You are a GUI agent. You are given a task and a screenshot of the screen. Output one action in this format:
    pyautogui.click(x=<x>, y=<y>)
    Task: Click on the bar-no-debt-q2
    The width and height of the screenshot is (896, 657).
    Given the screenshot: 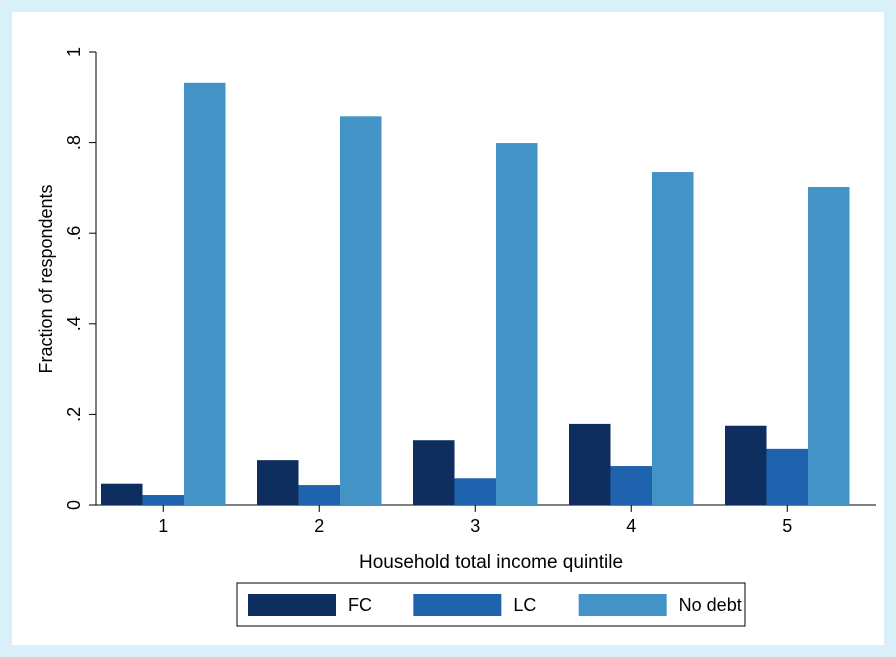 What is the action you would take?
    pyautogui.click(x=361, y=311)
    